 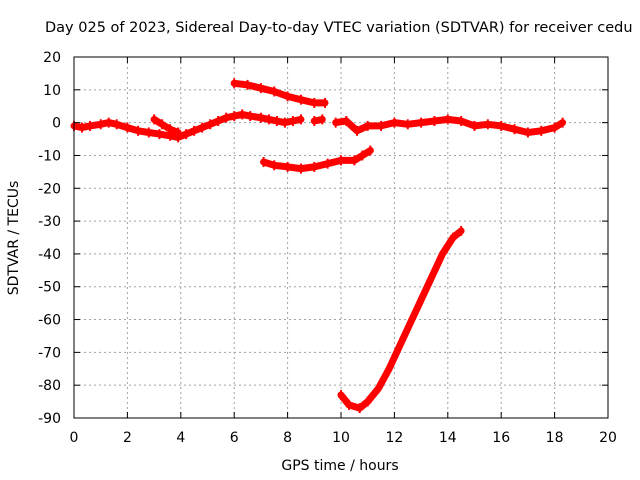 I want to click on series-lower, so click(x=317, y=160).